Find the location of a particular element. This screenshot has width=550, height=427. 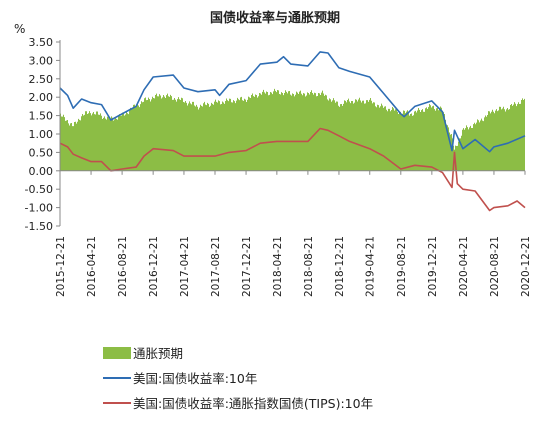

x-tick-label: 2020-08-21 is located at coordinates (495, 266).